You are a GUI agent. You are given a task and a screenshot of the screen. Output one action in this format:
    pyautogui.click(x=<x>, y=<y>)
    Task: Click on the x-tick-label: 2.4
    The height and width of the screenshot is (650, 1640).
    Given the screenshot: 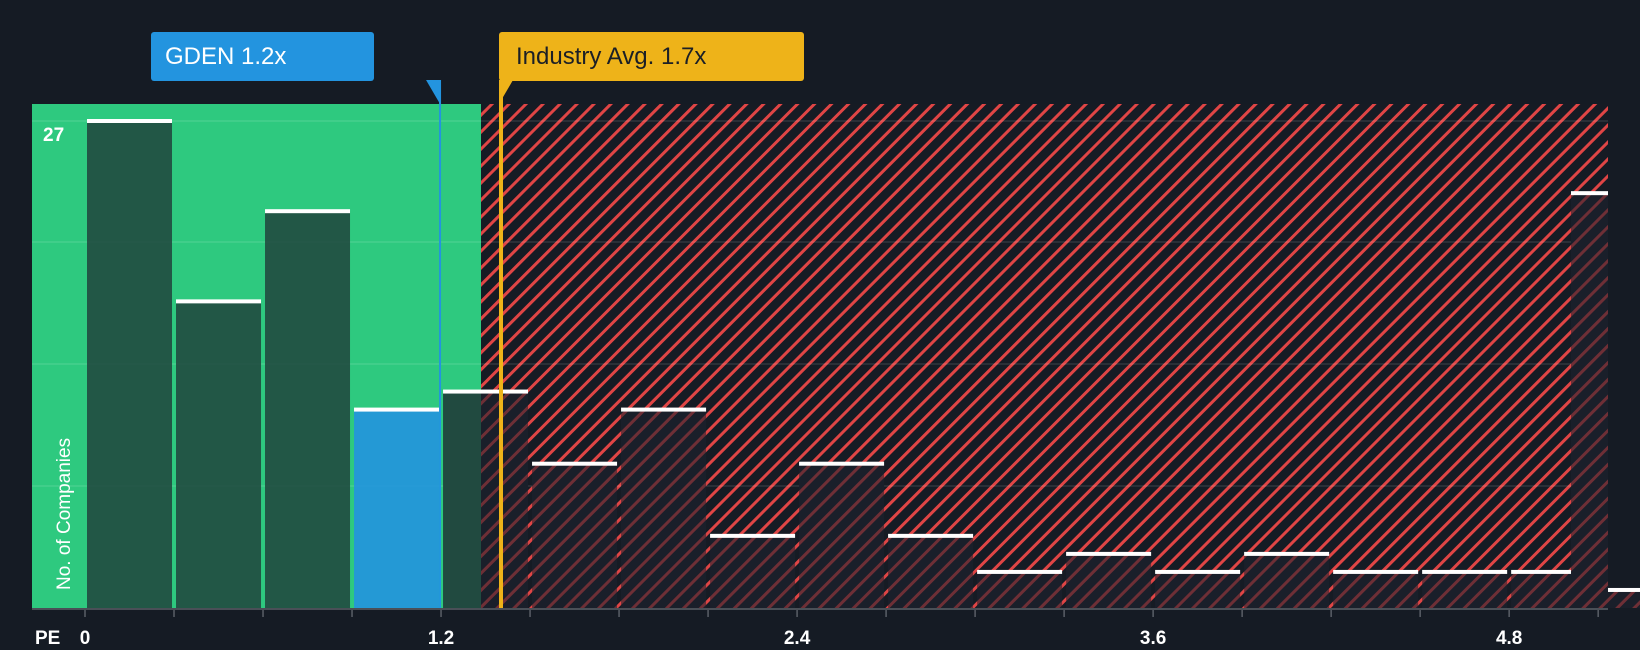 What is the action you would take?
    pyautogui.click(x=797, y=638)
    